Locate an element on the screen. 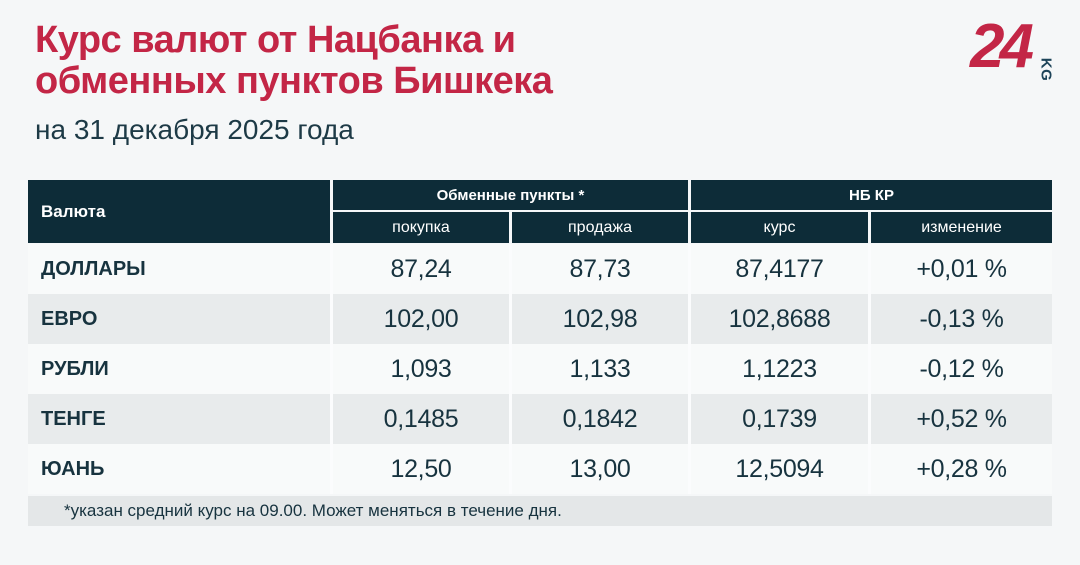  change-value: -0,13 % is located at coordinates (961, 319).